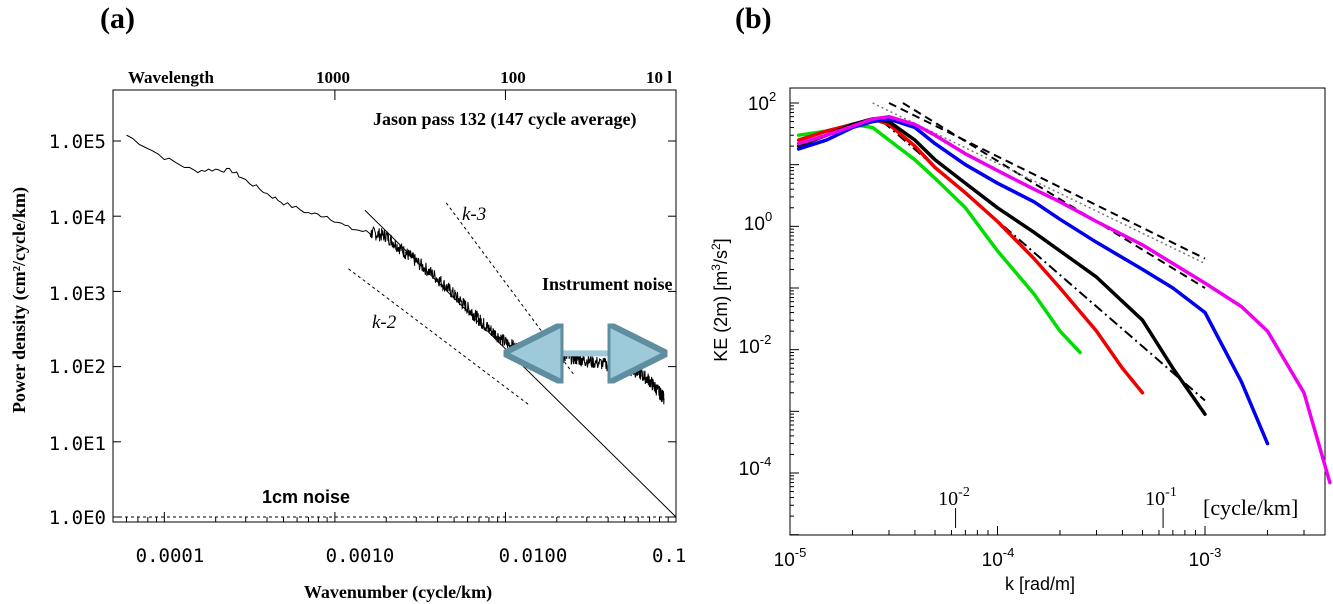 This screenshot has height=604, width=1333. I want to click on top-tick-label-1000: 1000, so click(333, 77).